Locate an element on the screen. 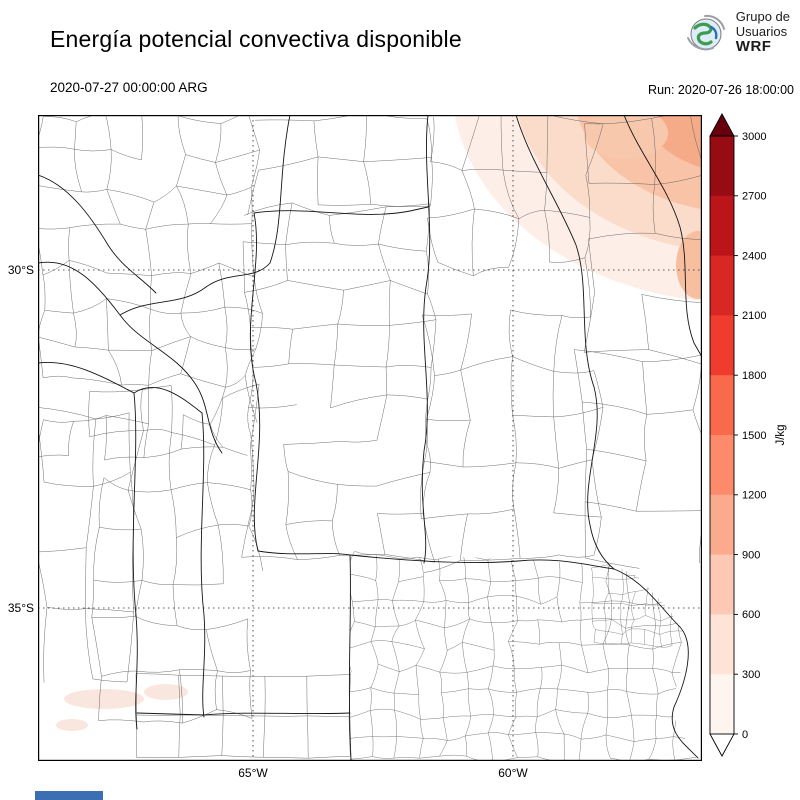 The width and height of the screenshot is (800, 800). lat-label-35s: 35°S is located at coordinates (20, 608).